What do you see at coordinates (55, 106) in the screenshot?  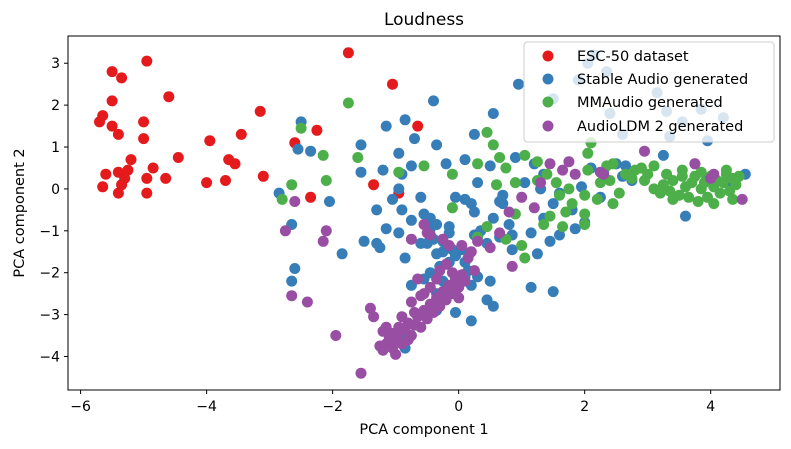 I see `y-tick-label: 2` at bounding box center [55, 106].